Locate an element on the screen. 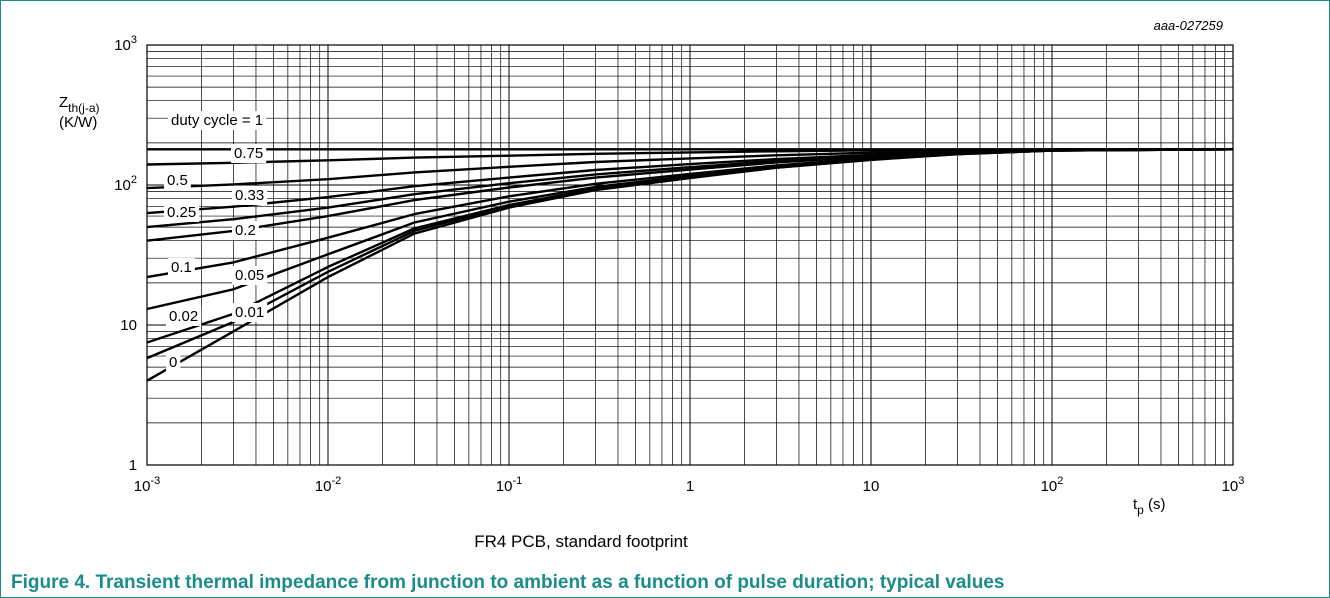  y-axis-label-sub: th(j-a) is located at coordinates (83, 108).